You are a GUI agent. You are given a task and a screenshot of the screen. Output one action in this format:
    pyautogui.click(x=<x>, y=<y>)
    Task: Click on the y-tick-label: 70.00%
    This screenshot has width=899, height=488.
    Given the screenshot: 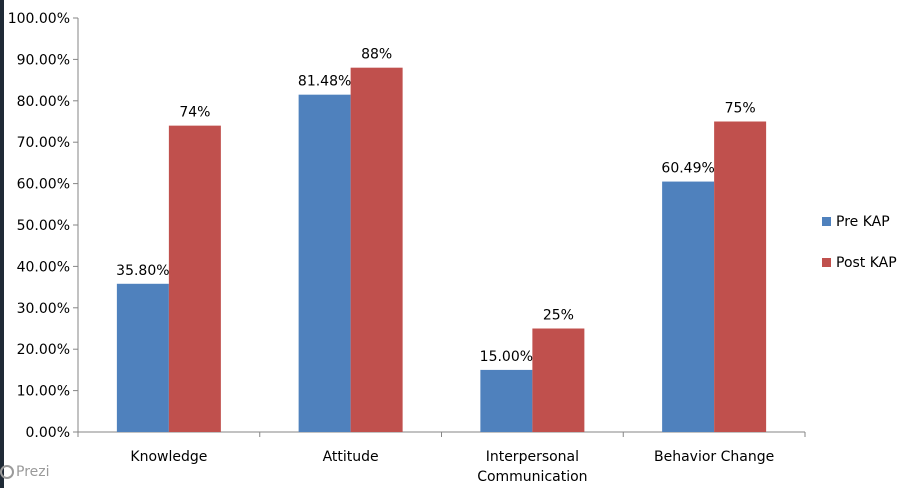 What is the action you would take?
    pyautogui.click(x=43, y=143)
    